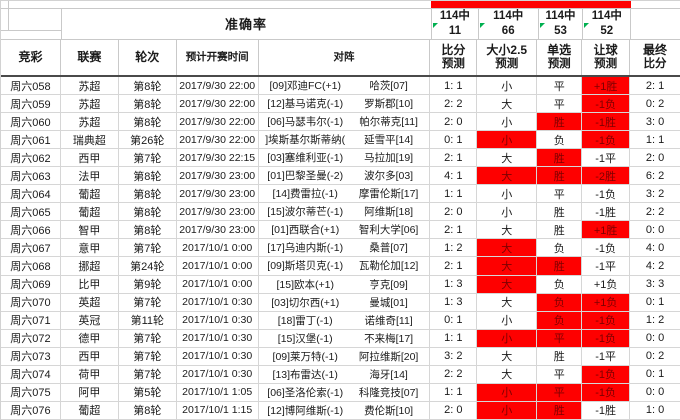 The image size is (680, 420). I want to click on league: 比甲, so click(90, 284).